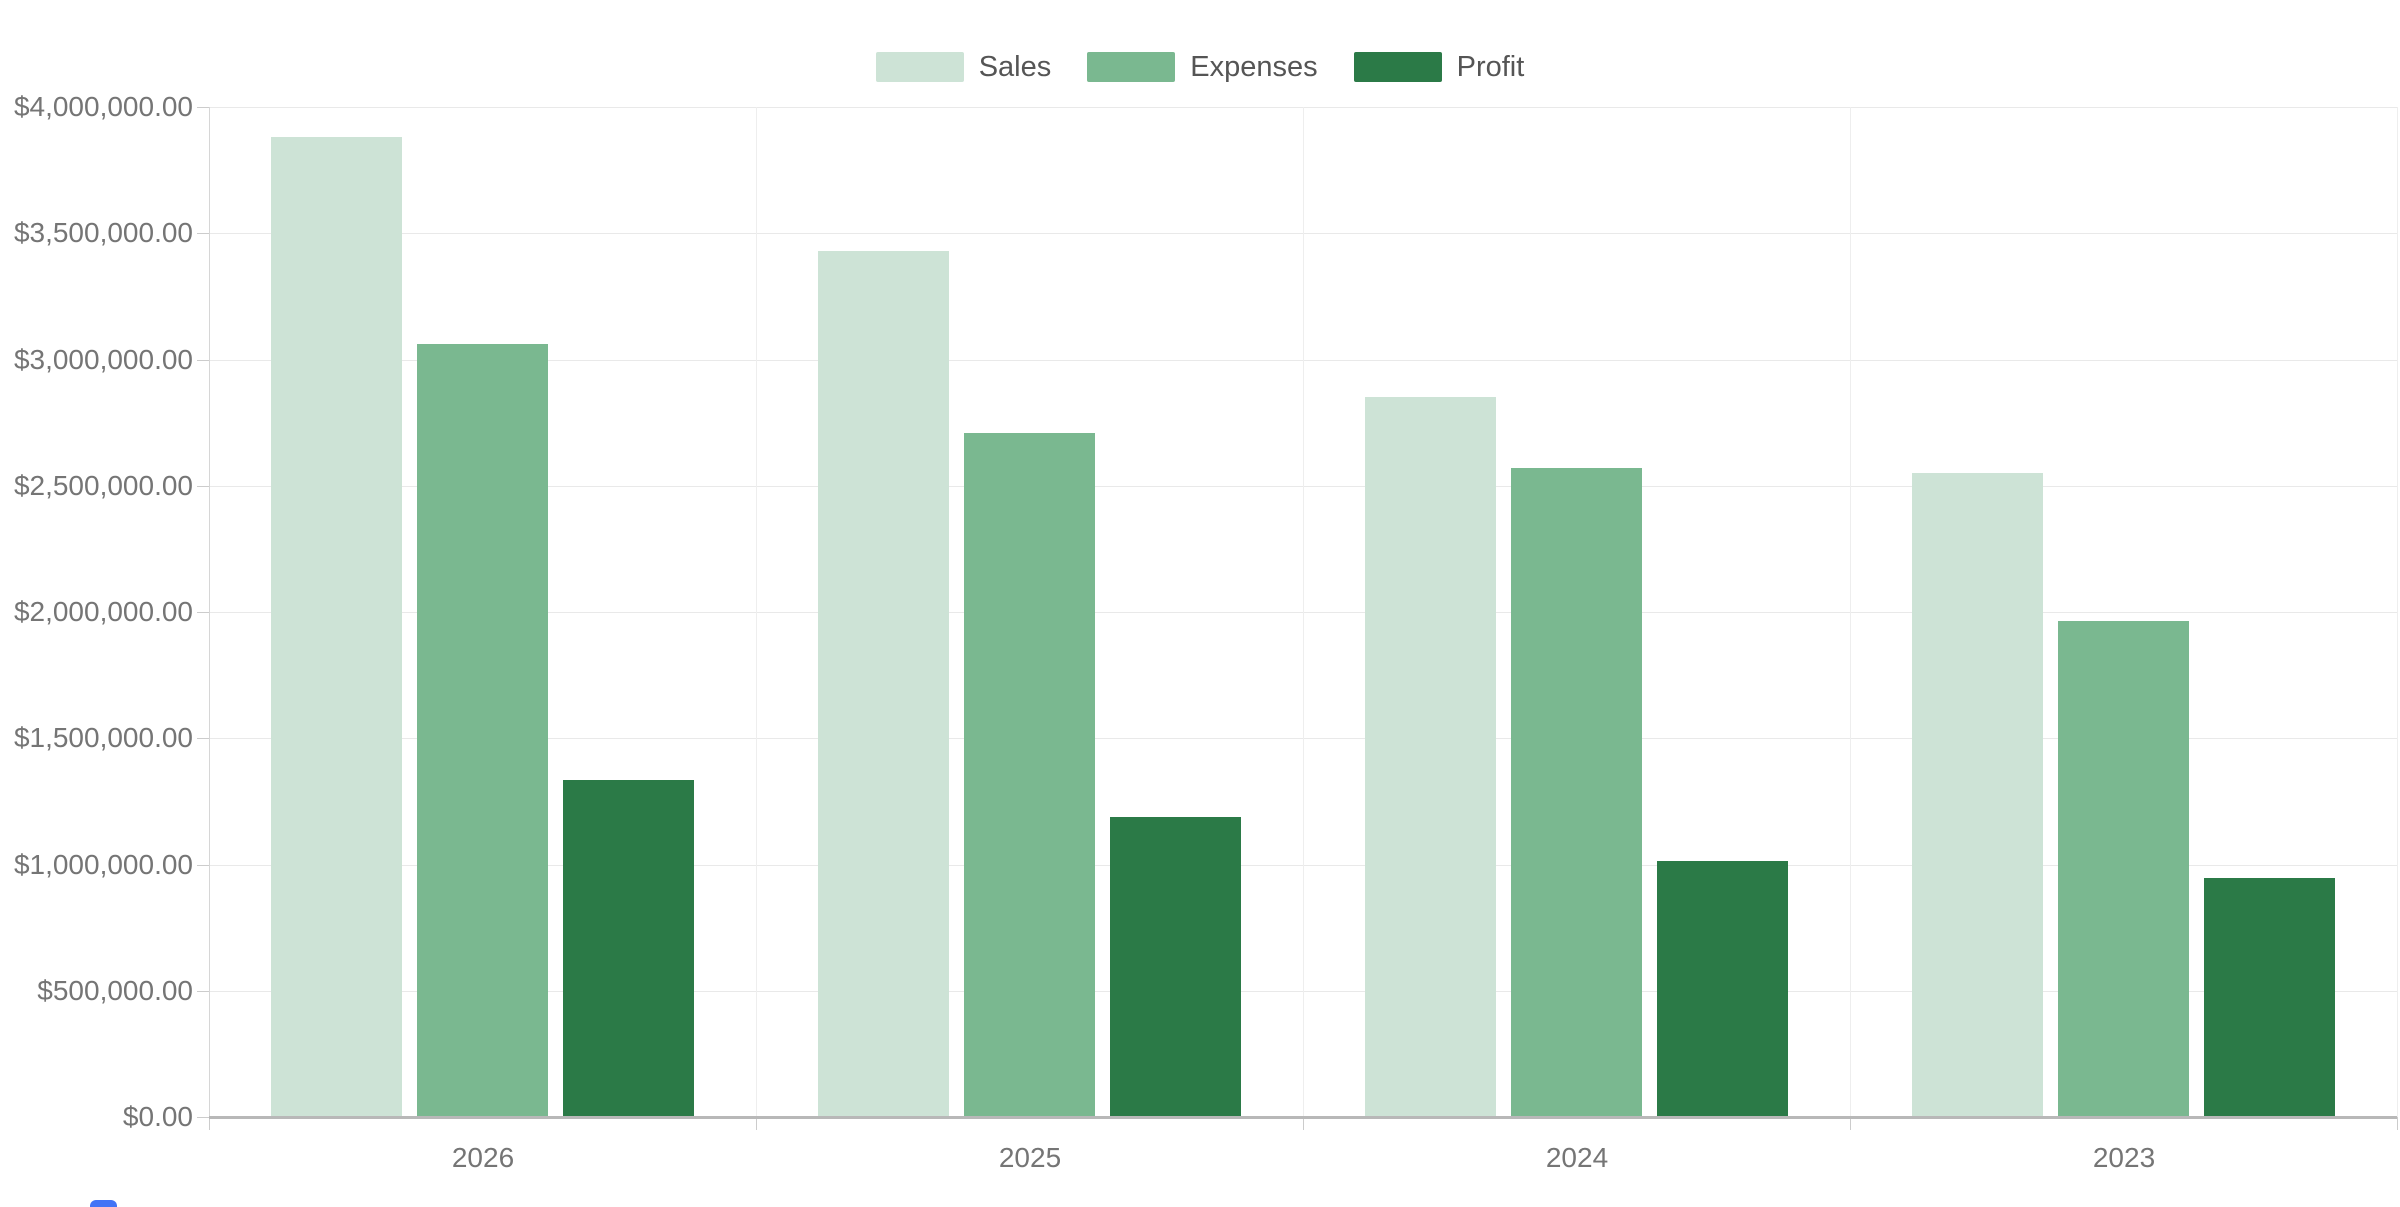 The image size is (2400, 1207). What do you see at coordinates (2124, 1157) in the screenshot?
I see `x-axis-category-label: 2023` at bounding box center [2124, 1157].